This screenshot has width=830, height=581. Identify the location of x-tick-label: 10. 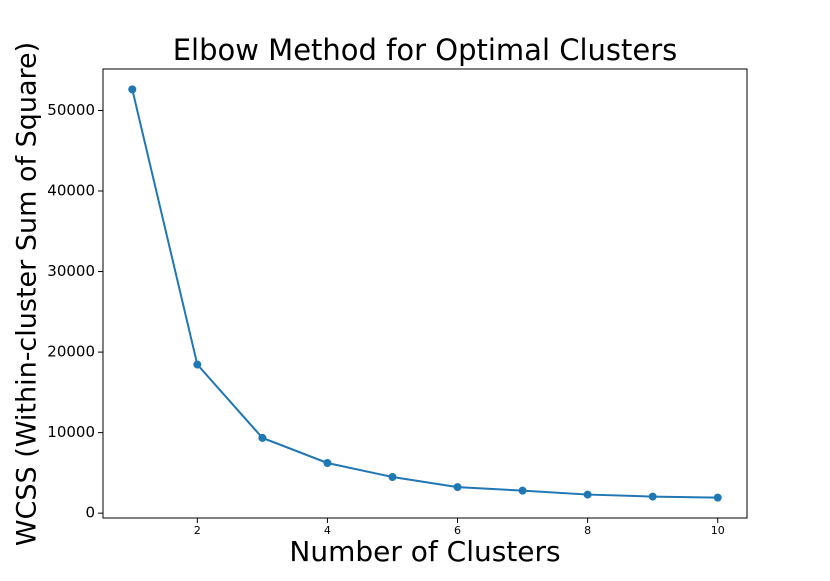
(718, 530).